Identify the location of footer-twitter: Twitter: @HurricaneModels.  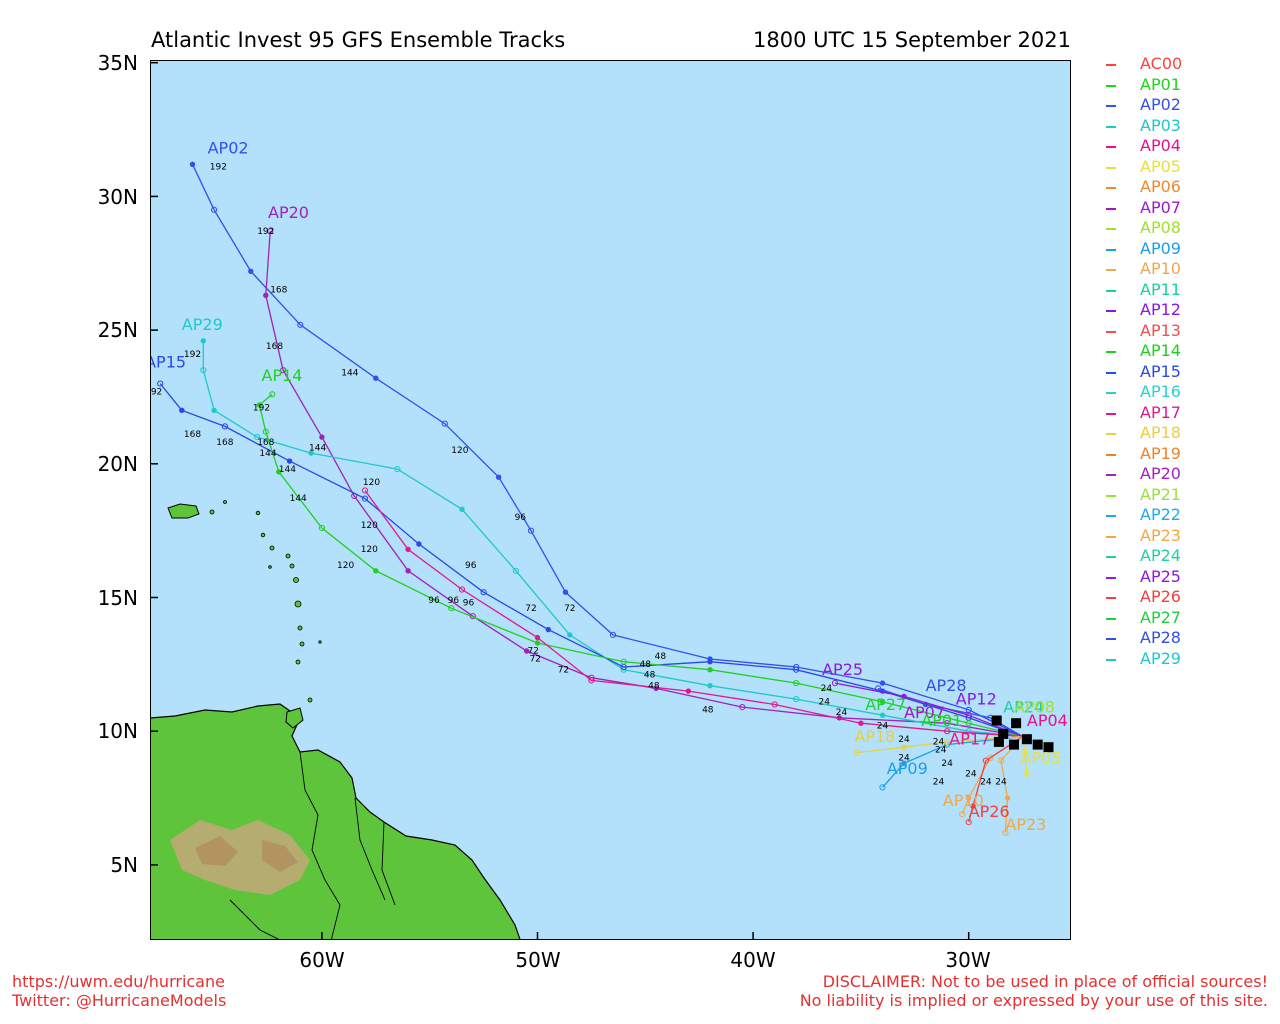
(119, 1000).